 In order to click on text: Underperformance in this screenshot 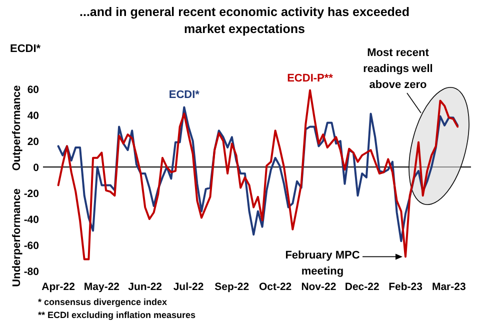, I will do `click(17, 237)`.